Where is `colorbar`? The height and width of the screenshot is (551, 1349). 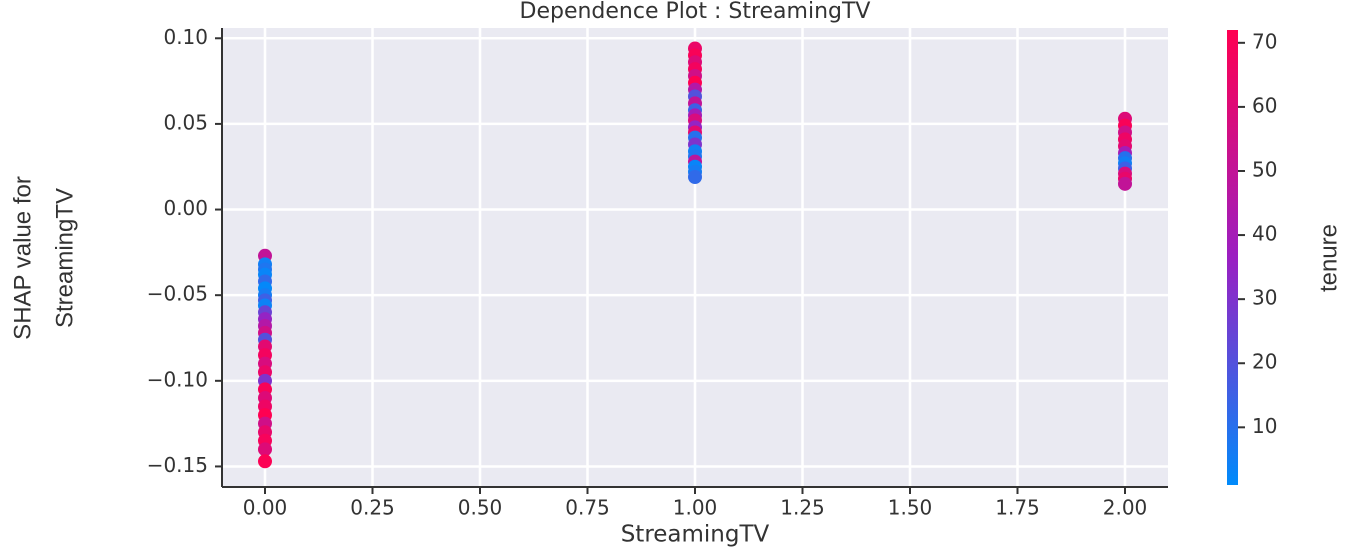
colorbar is located at coordinates (1232, 257).